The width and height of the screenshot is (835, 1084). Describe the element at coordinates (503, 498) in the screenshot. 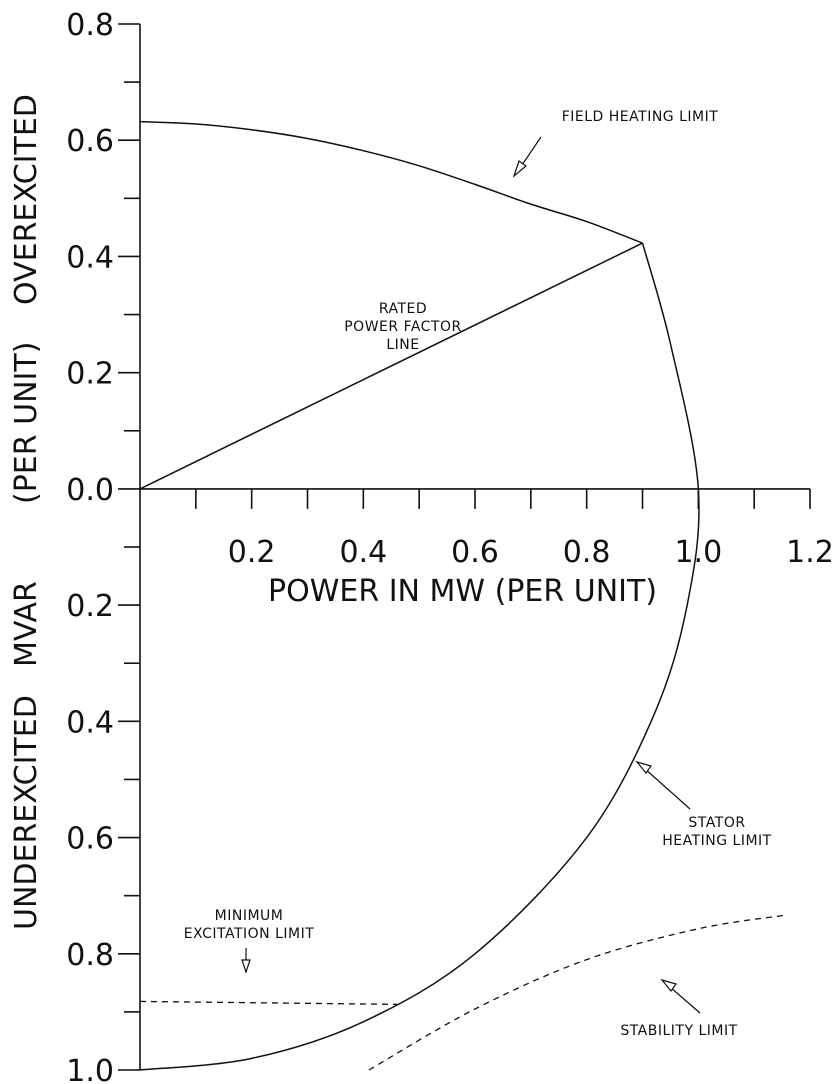

I see `x-ticks` at that location.